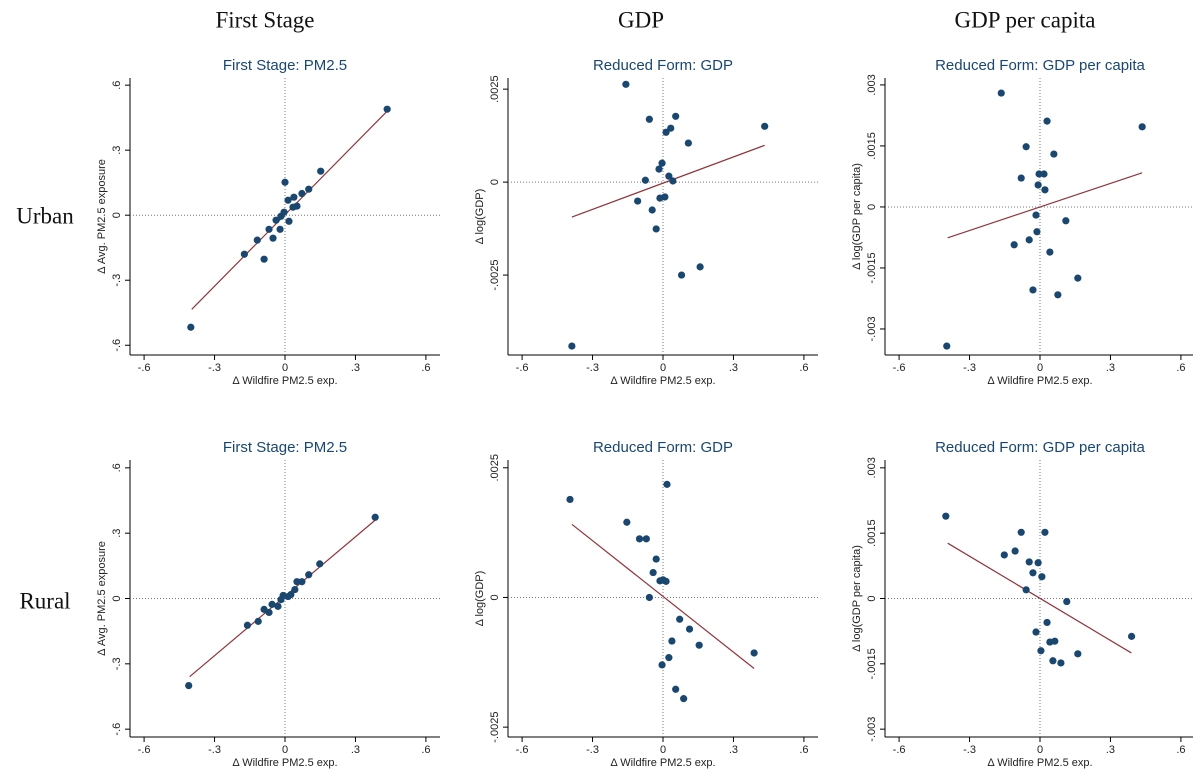  I want to click on fit-line, so click(668, 181).